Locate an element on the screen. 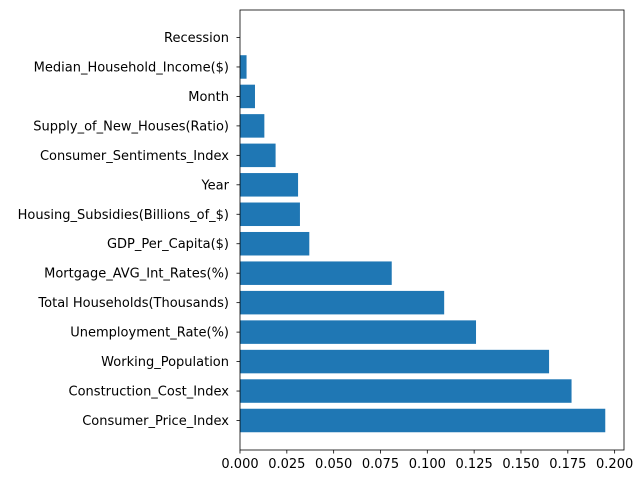 The image size is (640, 484). bar-supply-of-new-houses-ratio is located at coordinates (252, 126).